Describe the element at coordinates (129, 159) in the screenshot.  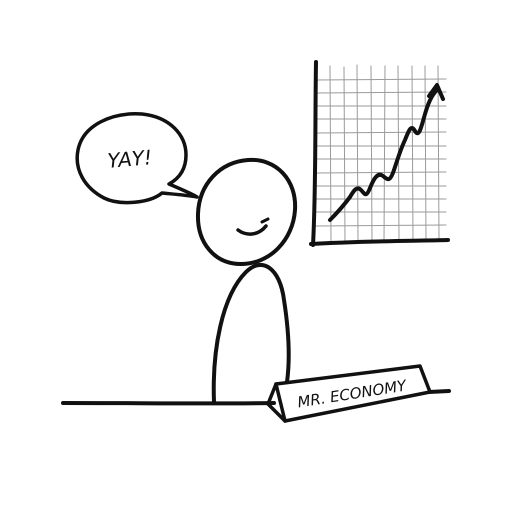
I see `speech-text: YAY!` at that location.